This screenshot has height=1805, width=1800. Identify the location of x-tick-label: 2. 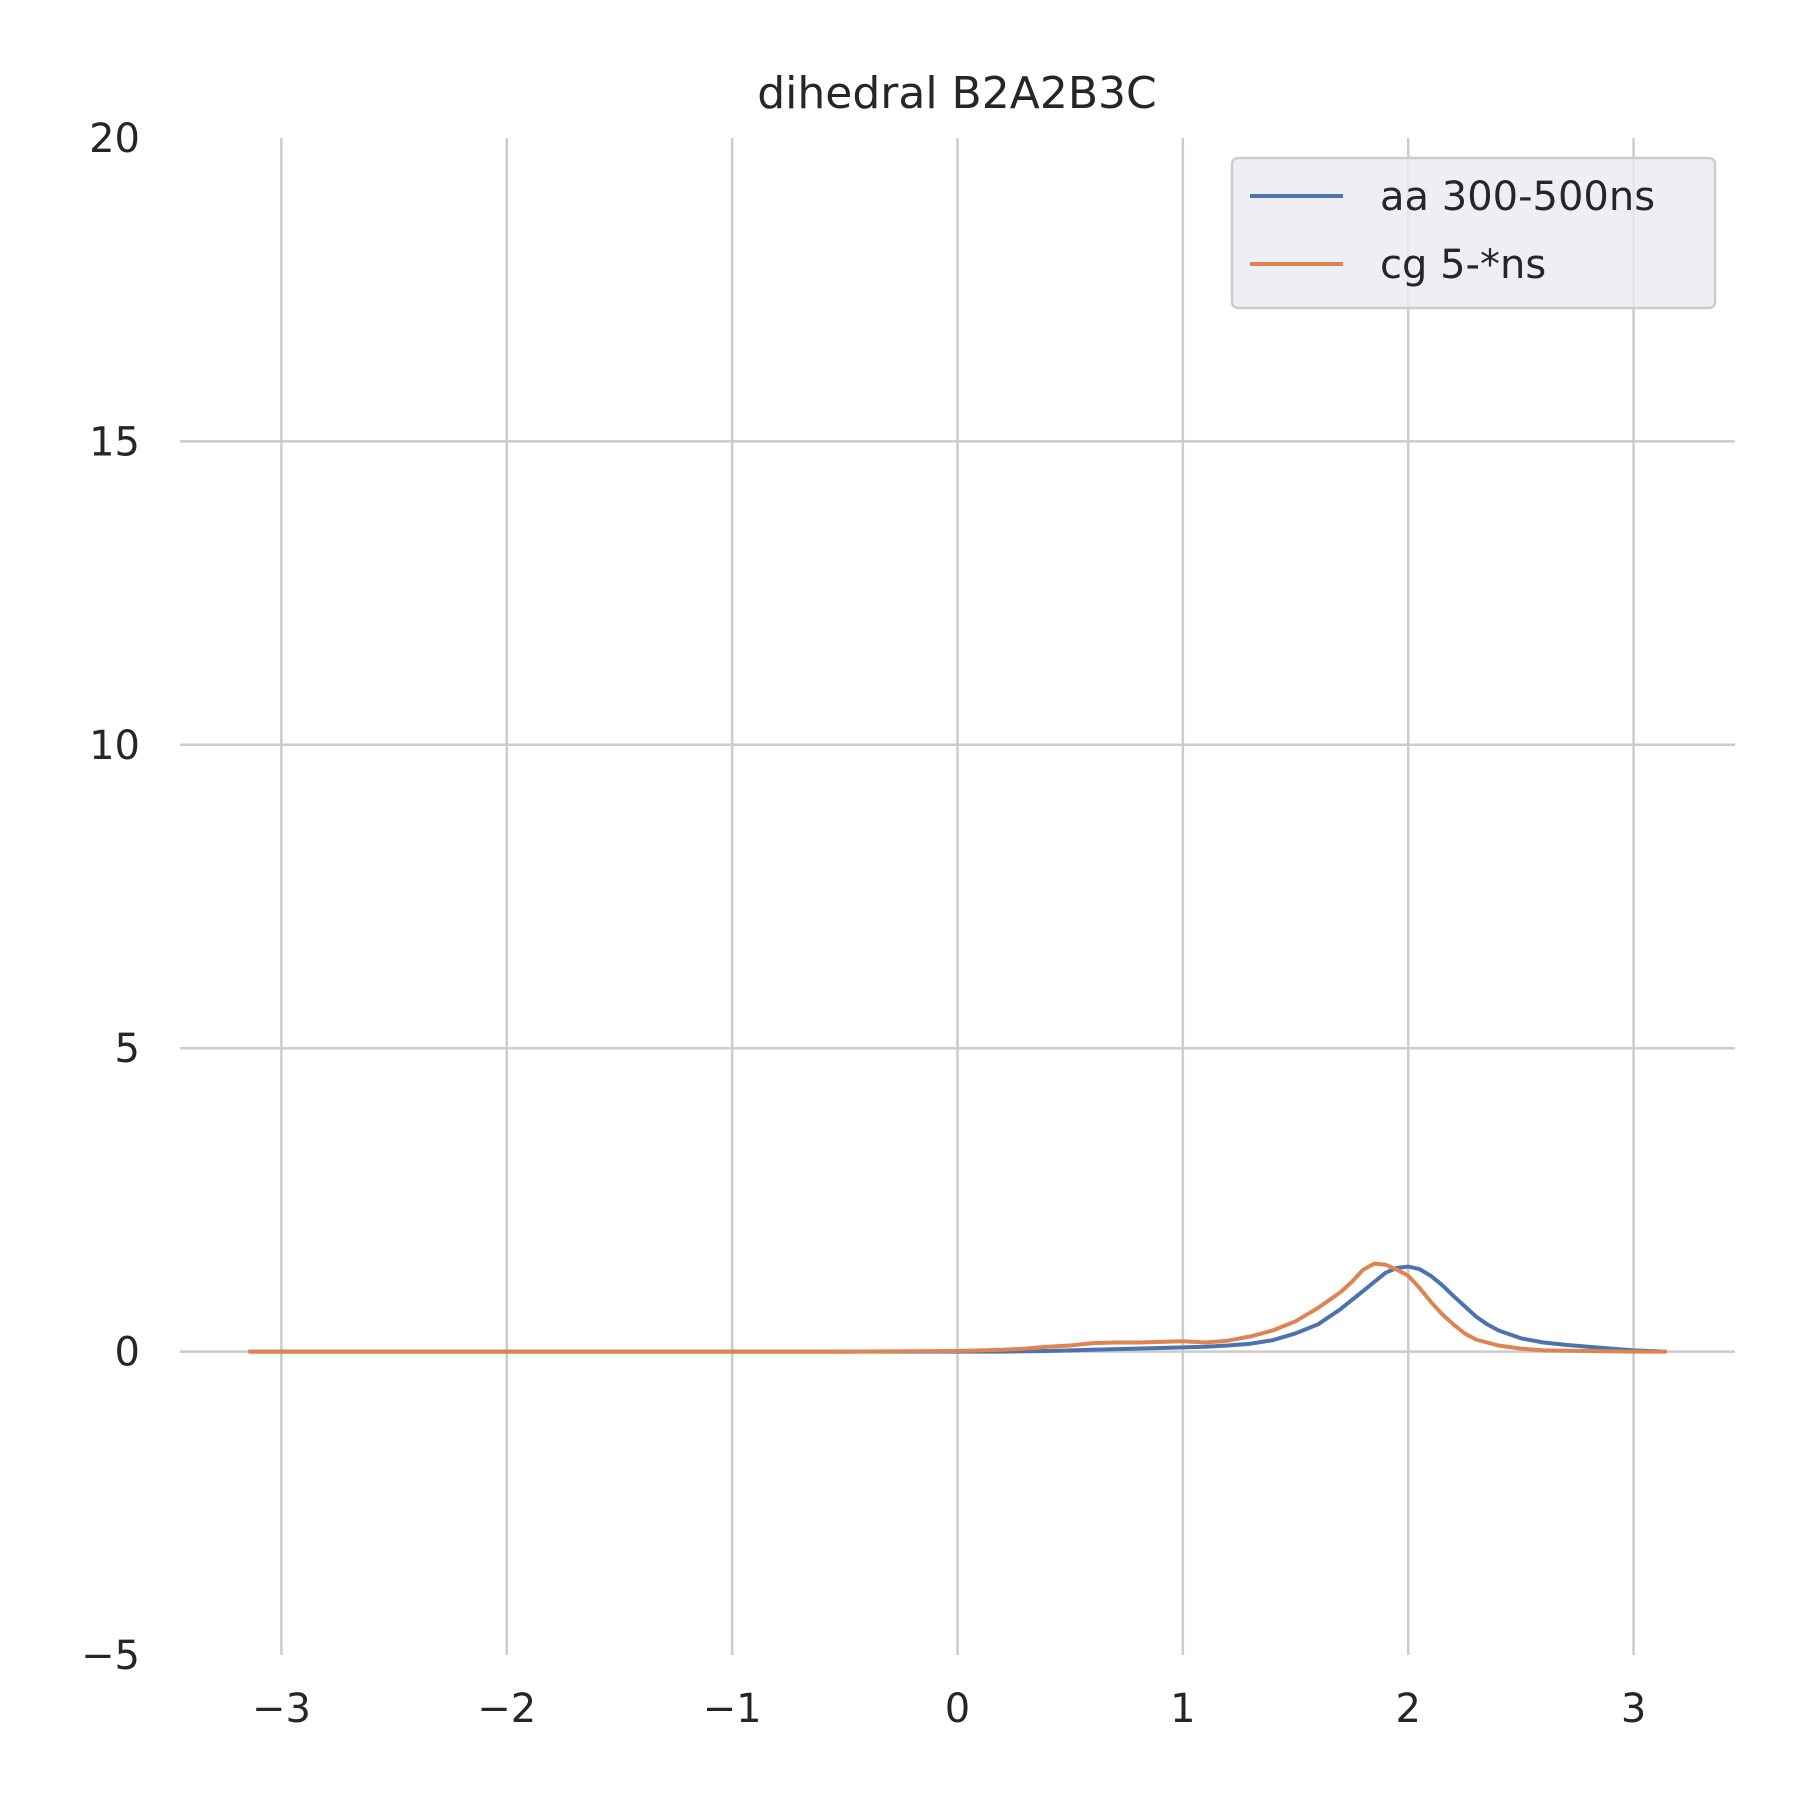
(1407, 1709).